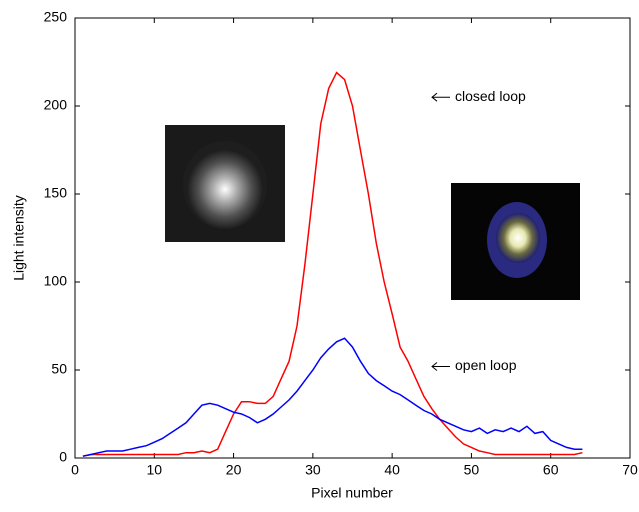 This screenshot has width=639, height=512. I want to click on x-tick-label: 10, so click(154, 470).